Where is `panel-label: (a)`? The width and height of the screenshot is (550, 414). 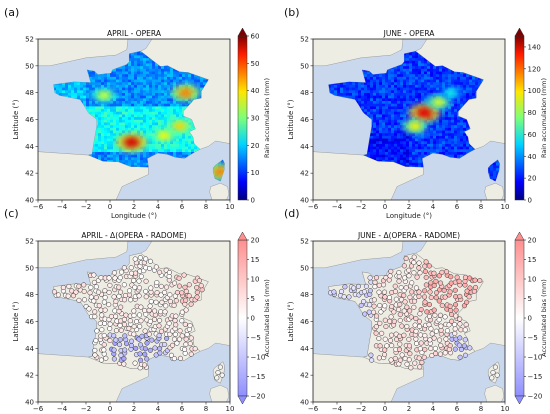
panel-label: (a) is located at coordinates (11, 12).